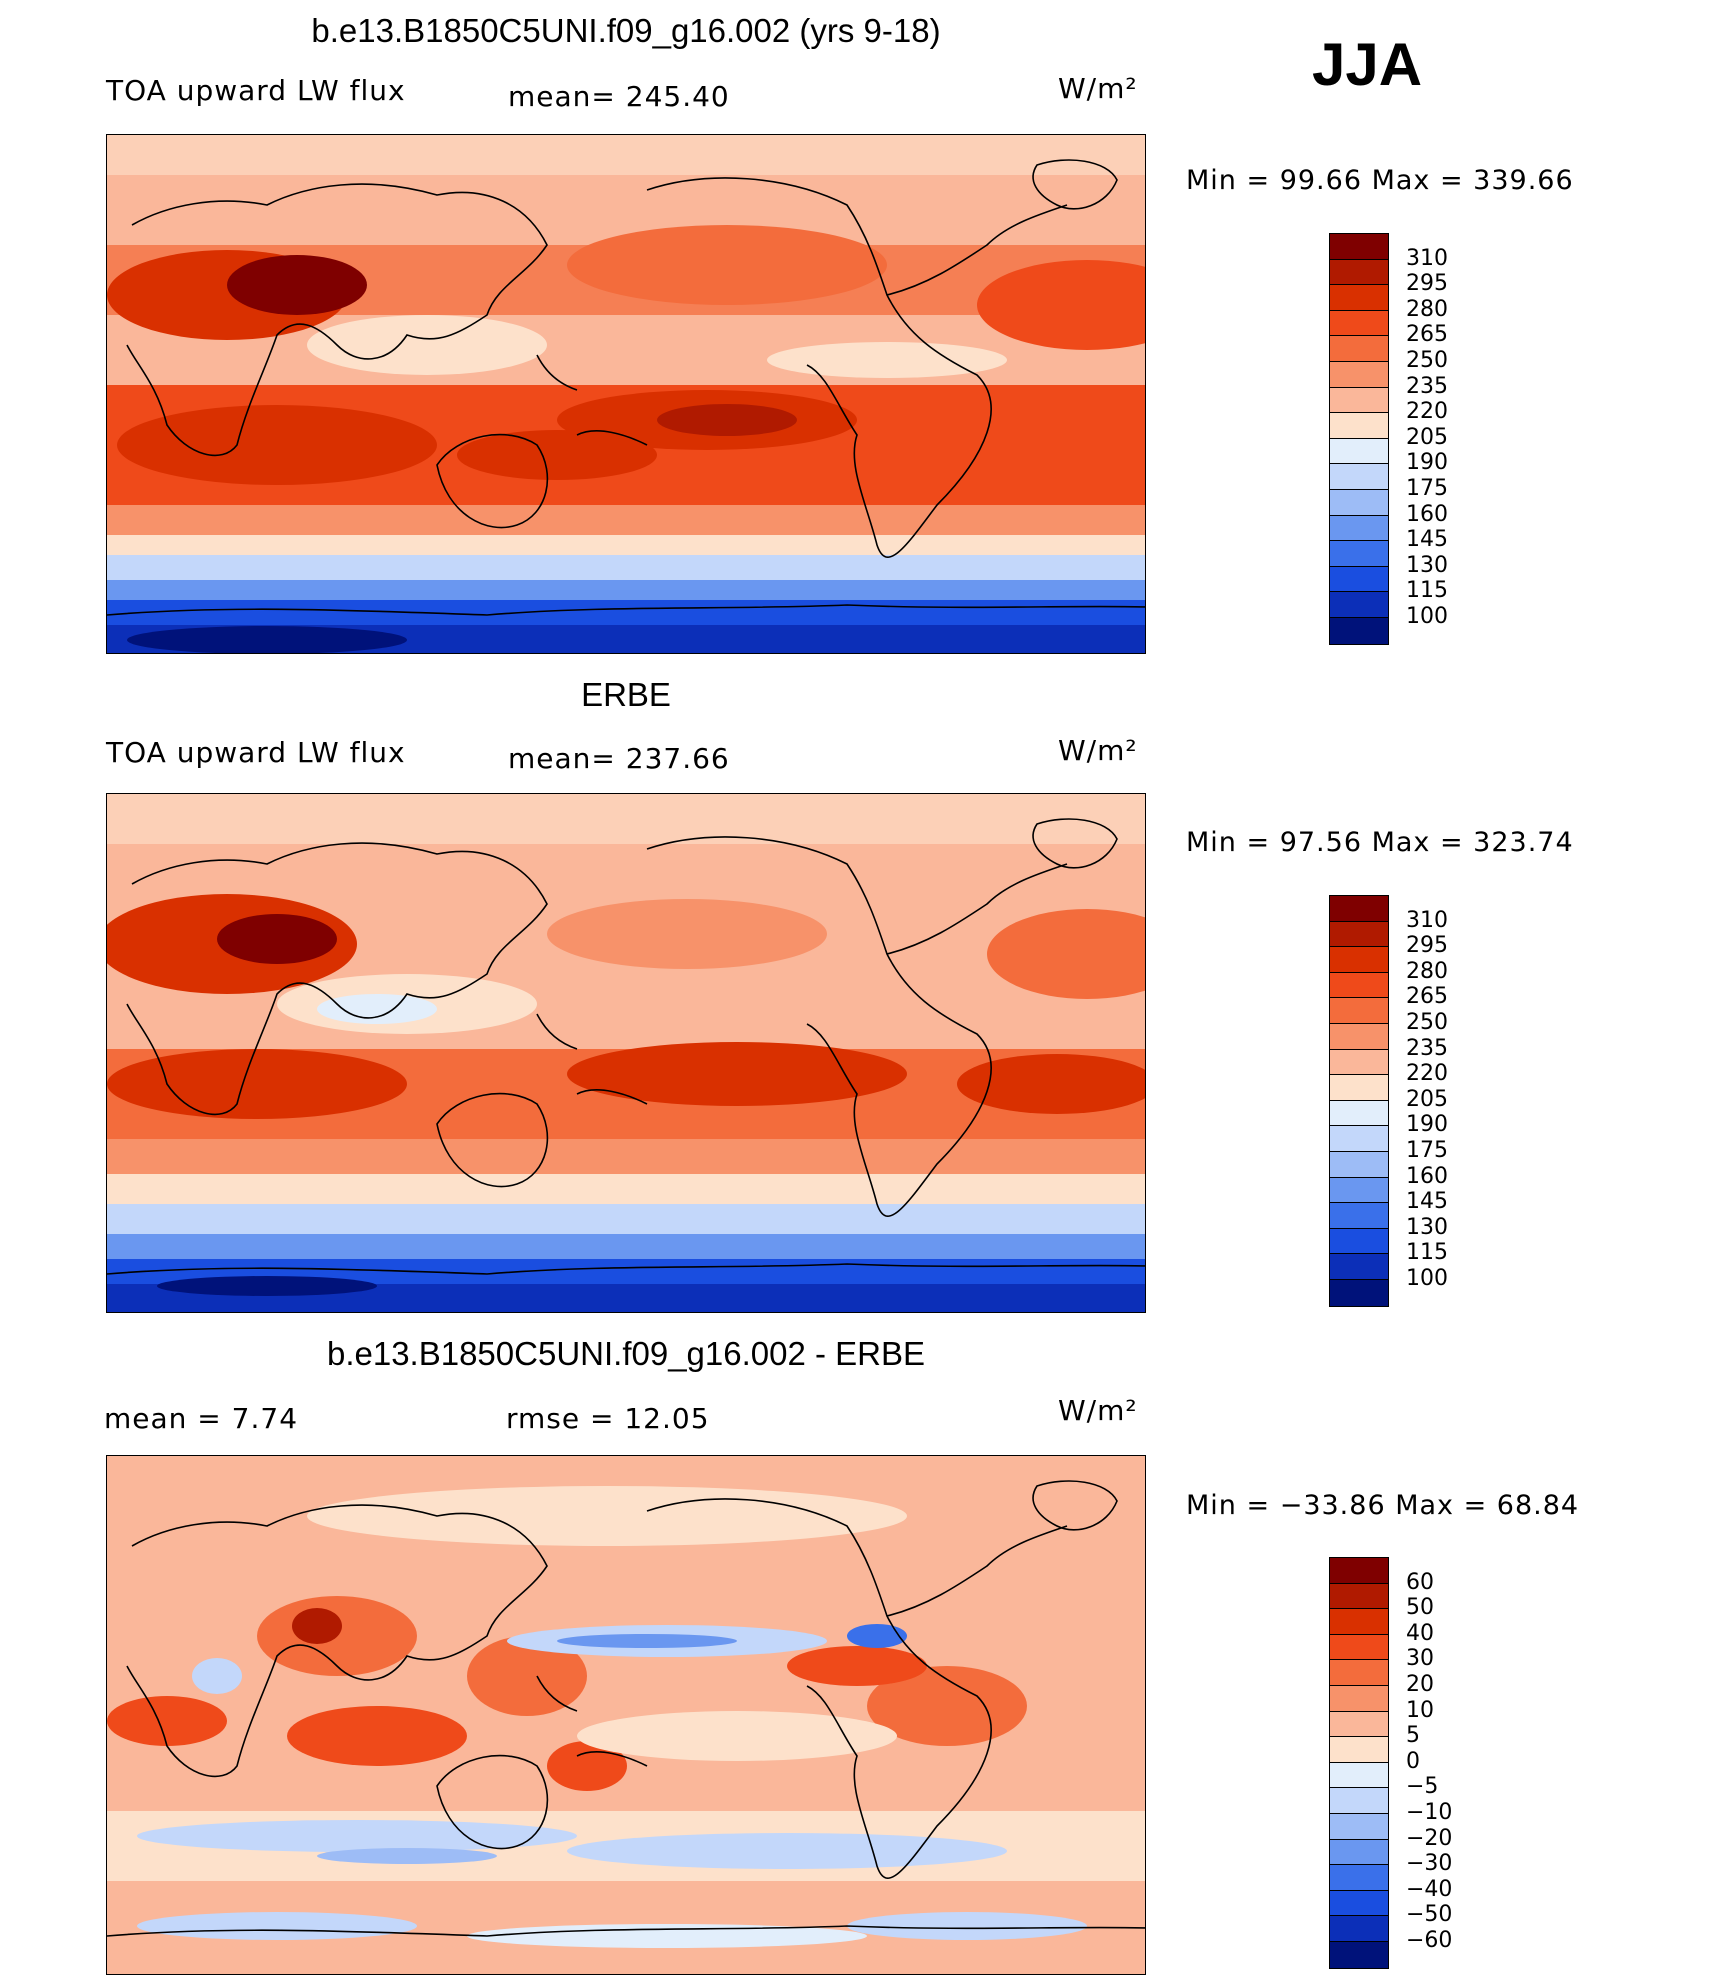  I want to click on colorbar-tick-label: 10, so click(1420, 1710).